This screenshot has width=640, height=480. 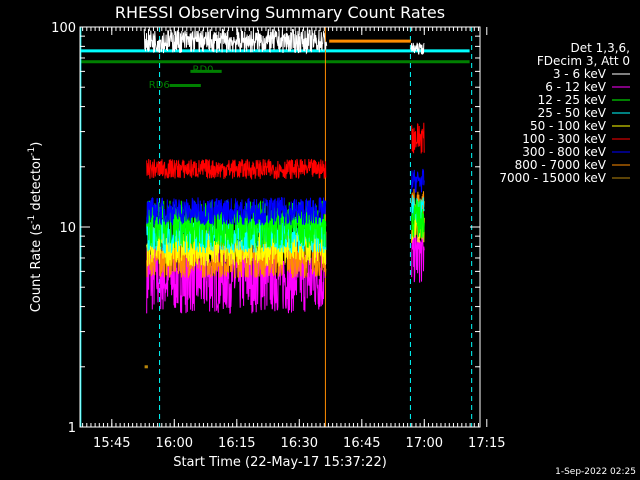 I want to click on legend-label-7: 800 - 7000 keV, so click(x=561, y=165).